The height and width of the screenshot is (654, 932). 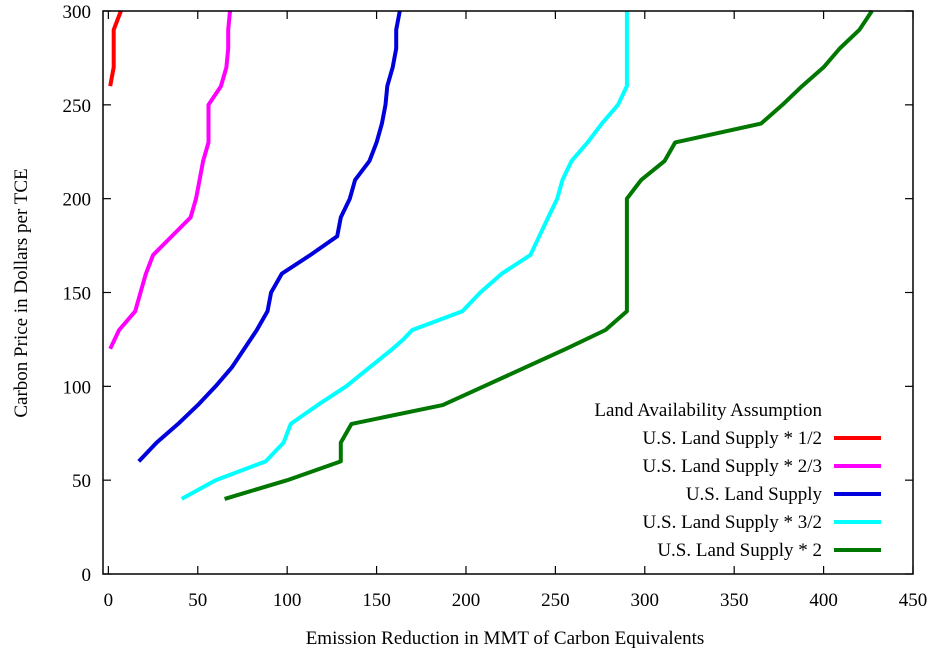 I want to click on x-tick-label: 200, so click(x=466, y=600).